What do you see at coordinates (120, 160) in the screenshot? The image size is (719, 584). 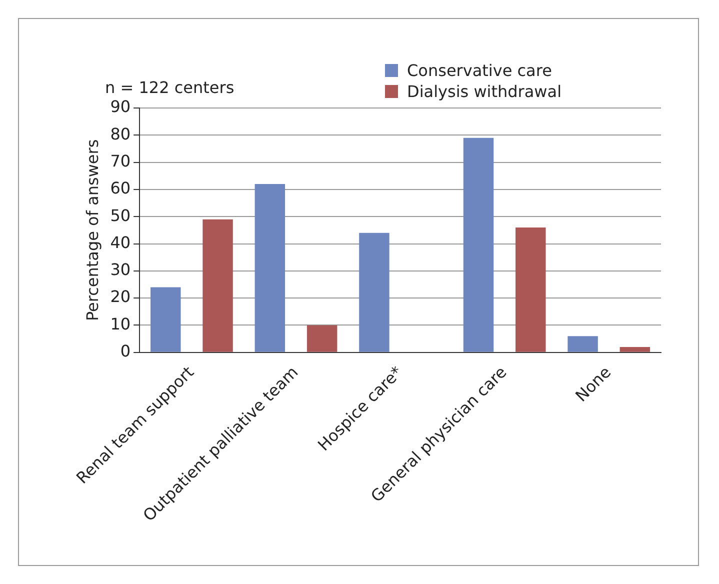 I see `y-tick-label: 70` at bounding box center [120, 160].